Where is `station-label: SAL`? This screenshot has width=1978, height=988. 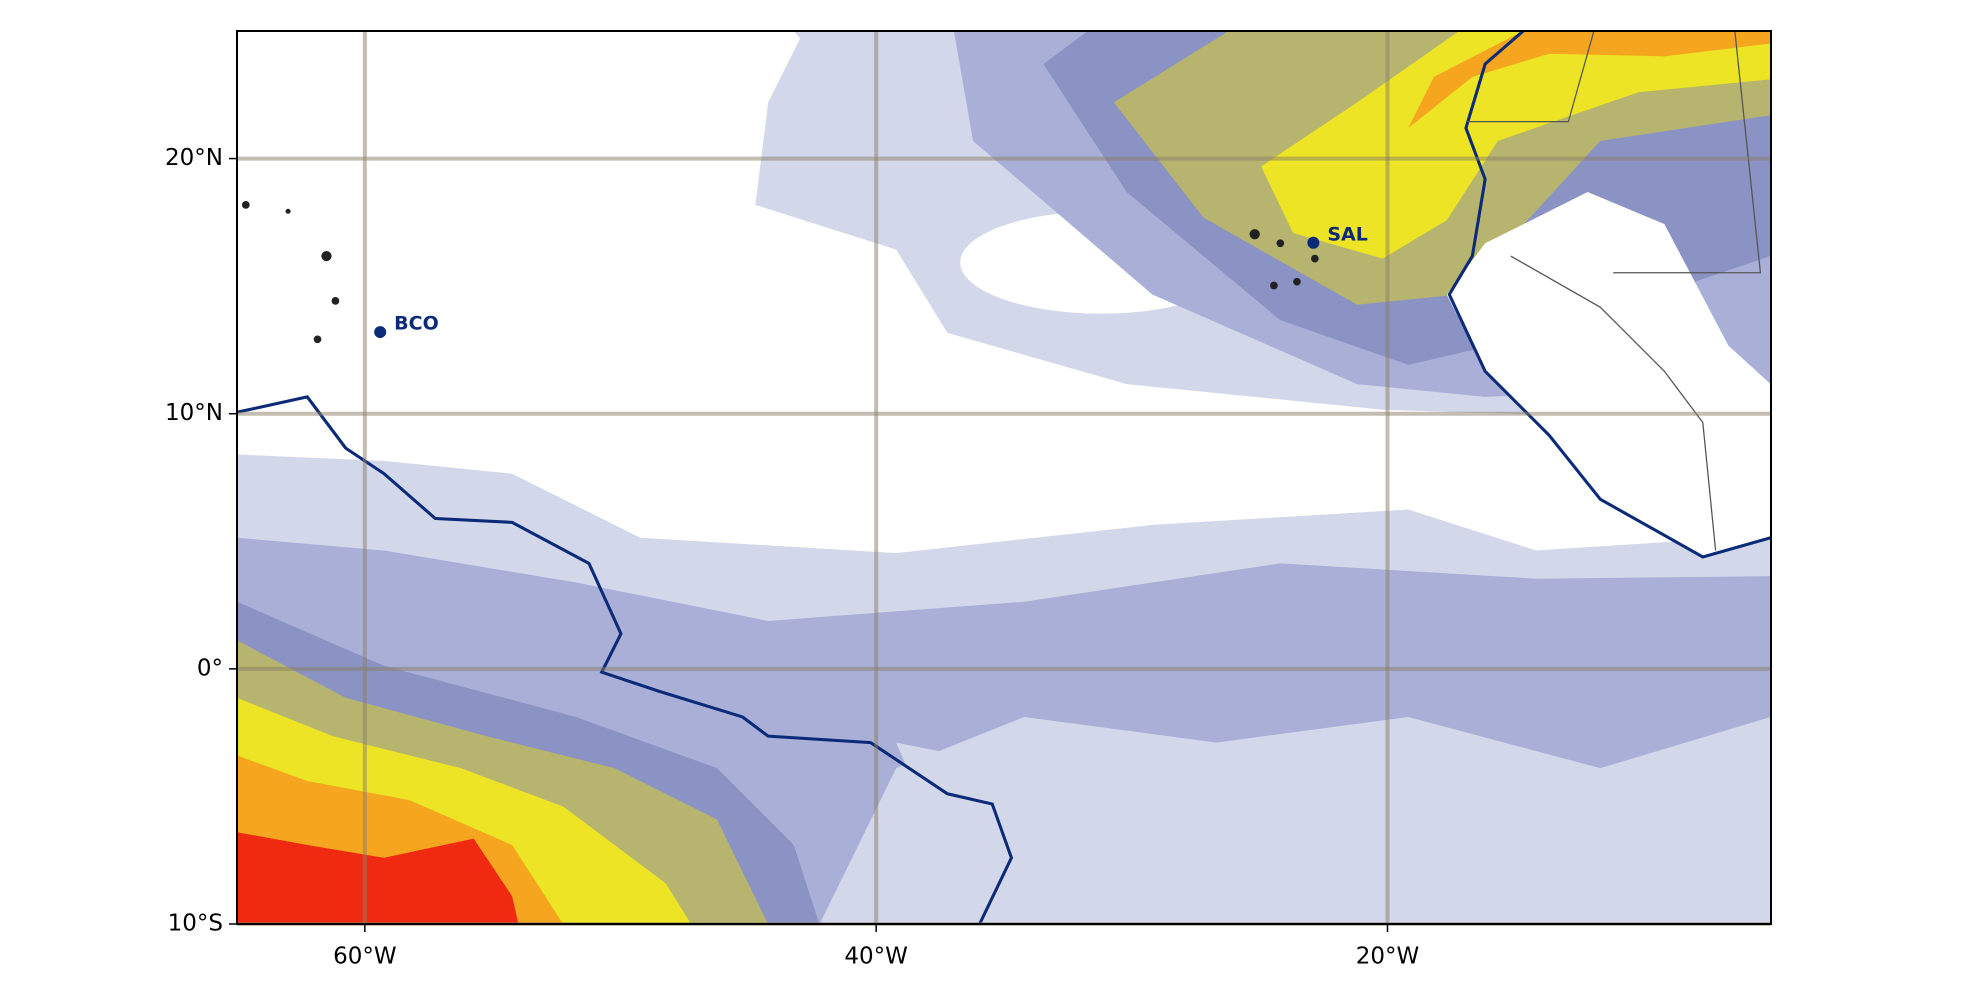 station-label: SAL is located at coordinates (1347, 234).